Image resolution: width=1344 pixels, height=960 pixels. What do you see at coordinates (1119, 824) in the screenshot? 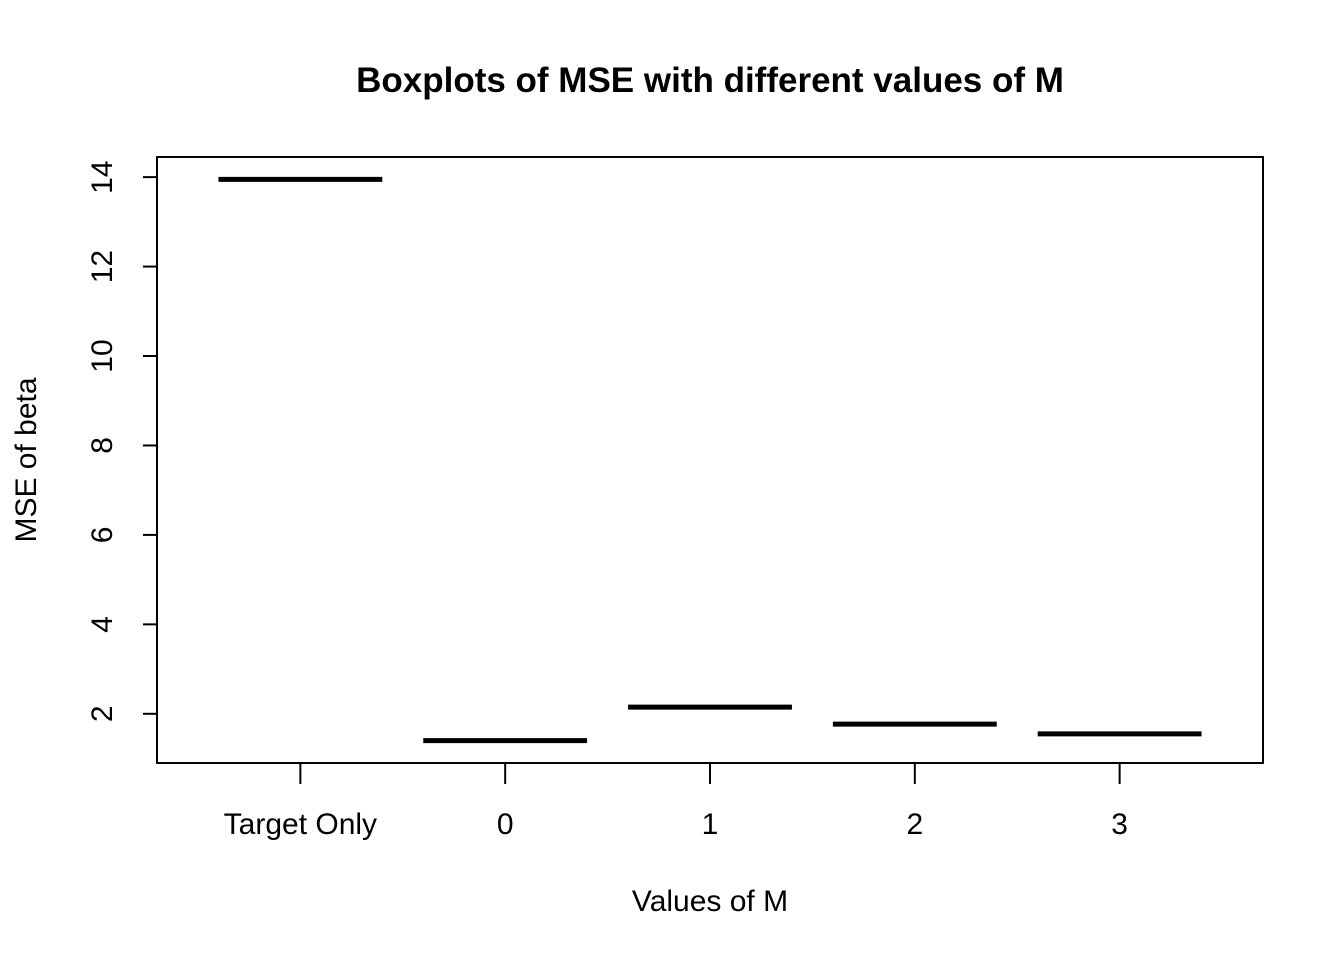
I see `x-tick-label: 3` at bounding box center [1119, 824].